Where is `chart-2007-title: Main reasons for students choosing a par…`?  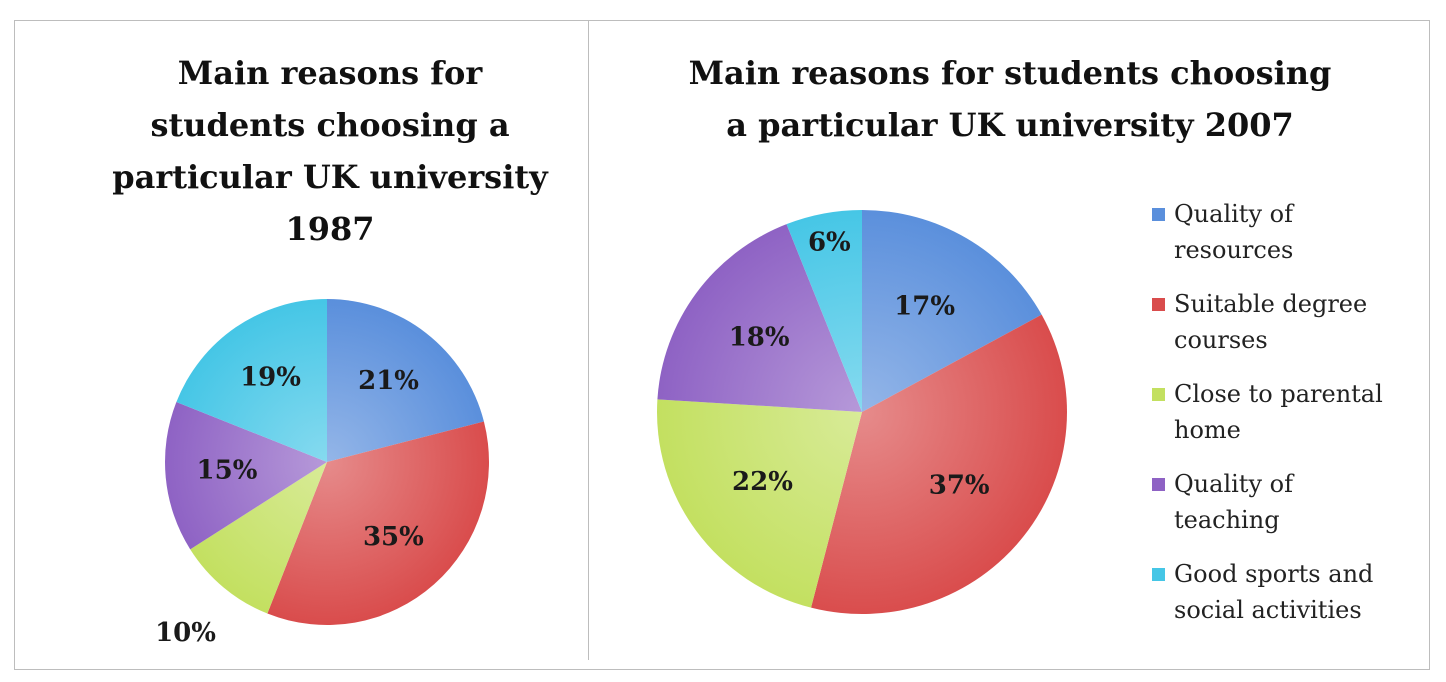
chart-2007-title: Main reasons for students choosing a par… is located at coordinates (1010, 99).